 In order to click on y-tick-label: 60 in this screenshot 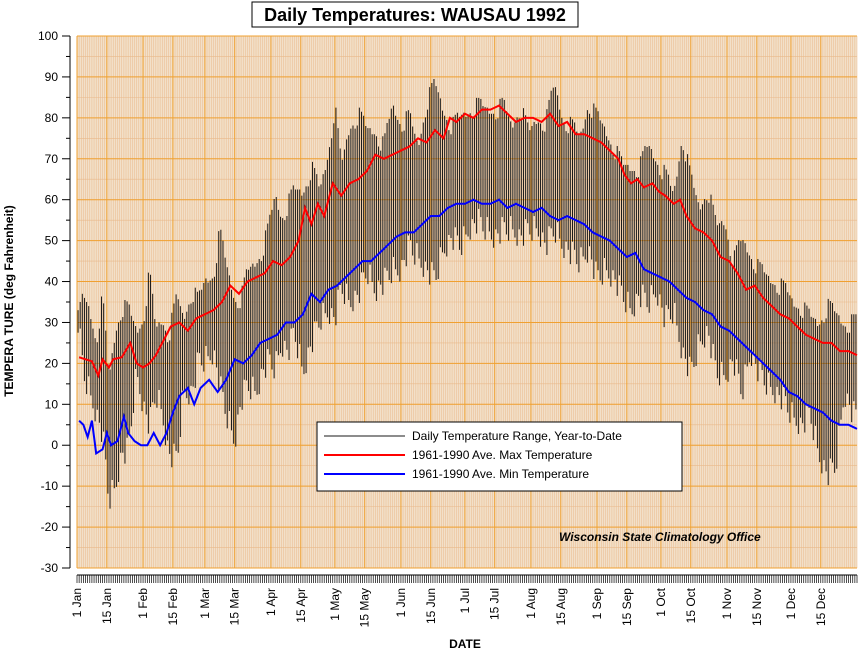, I will do `click(52, 200)`.